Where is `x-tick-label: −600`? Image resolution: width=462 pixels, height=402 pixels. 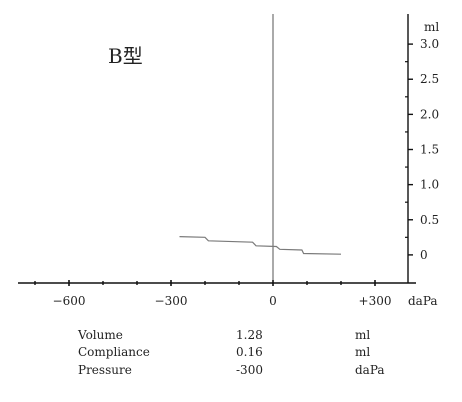 x-tick-label: −600 is located at coordinates (69, 301).